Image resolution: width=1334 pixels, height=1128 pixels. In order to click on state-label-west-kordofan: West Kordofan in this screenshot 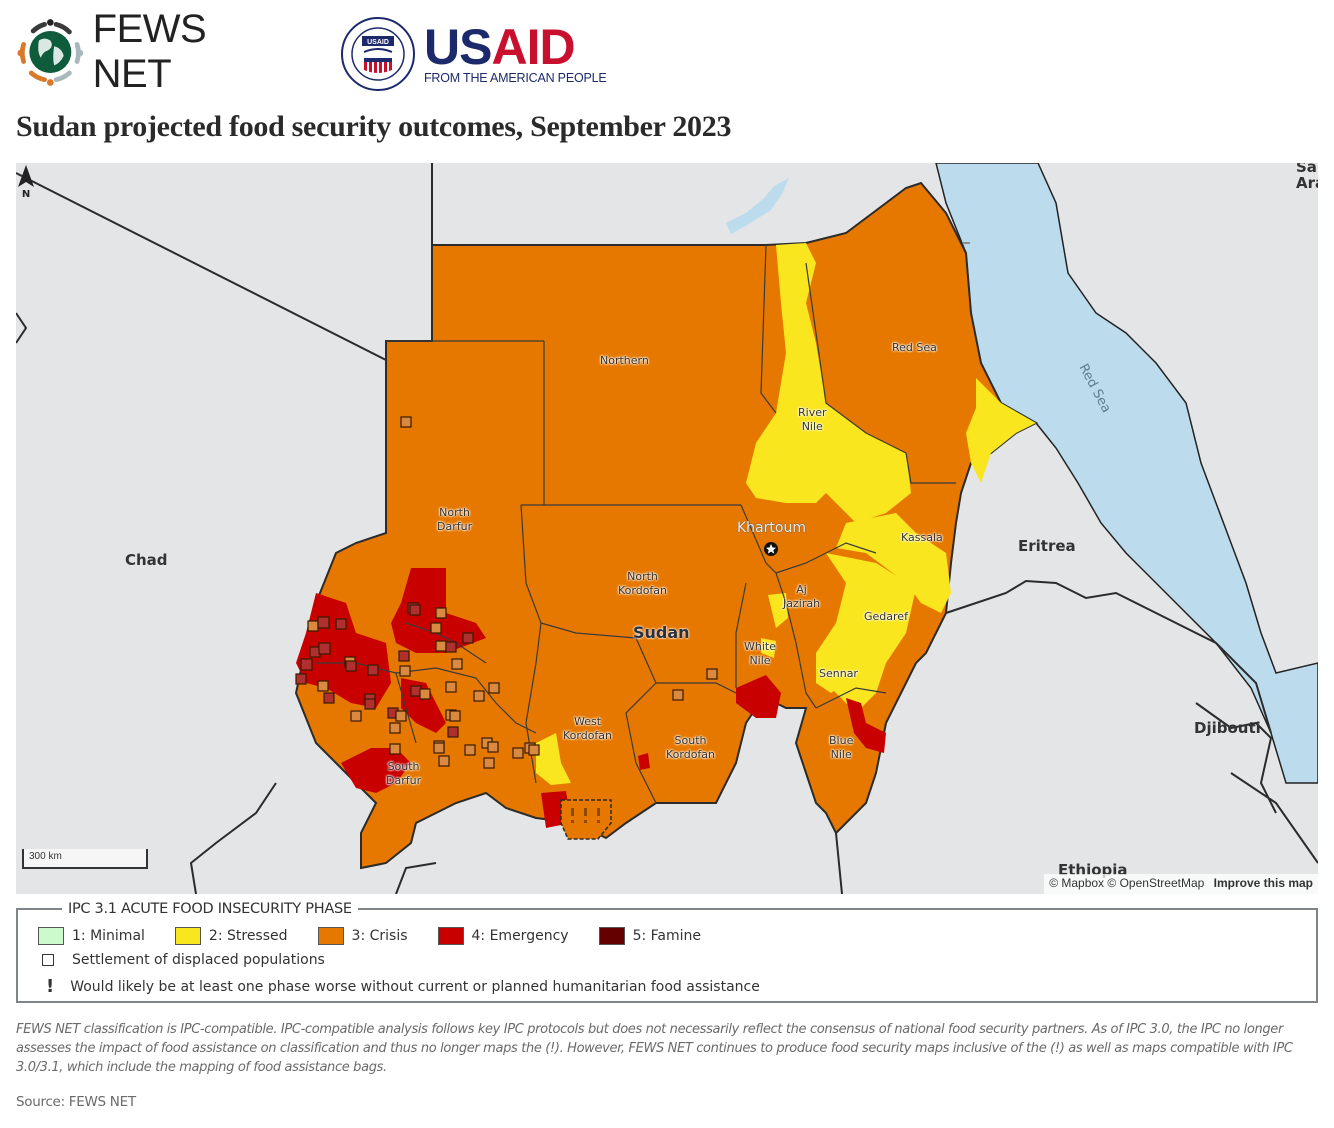, I will do `click(588, 728)`.